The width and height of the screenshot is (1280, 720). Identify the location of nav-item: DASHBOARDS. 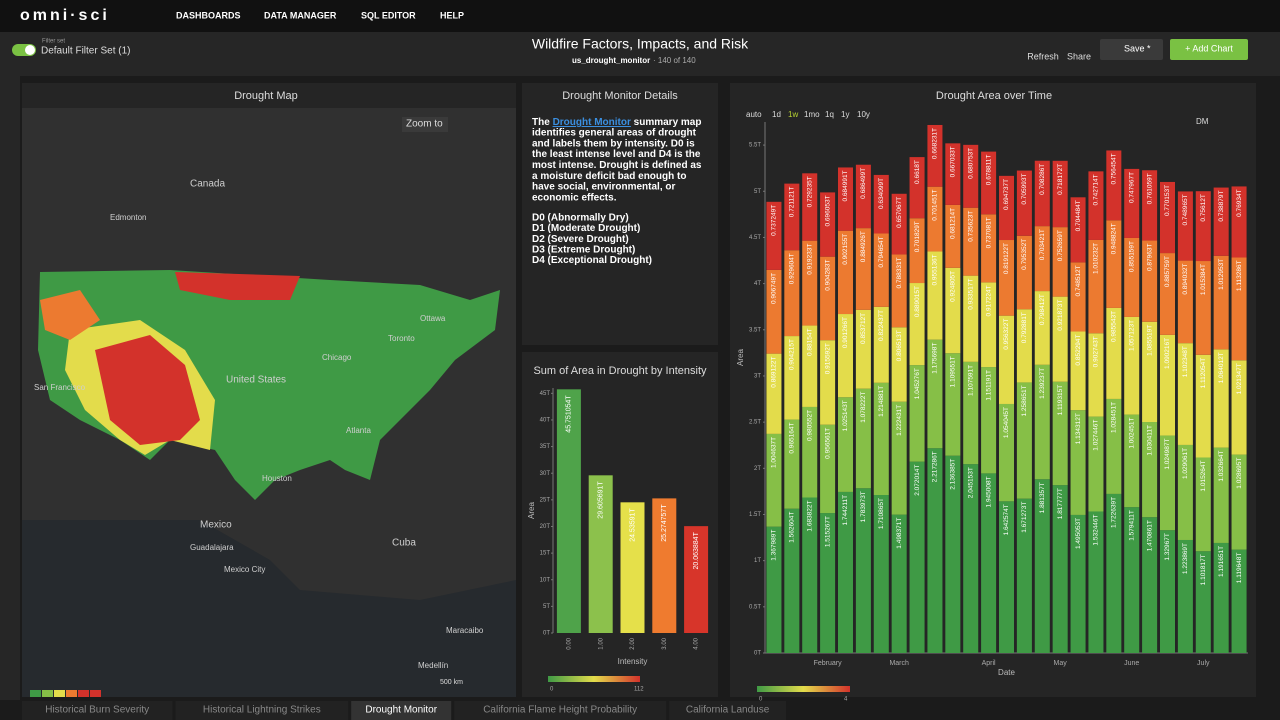
(208, 15).